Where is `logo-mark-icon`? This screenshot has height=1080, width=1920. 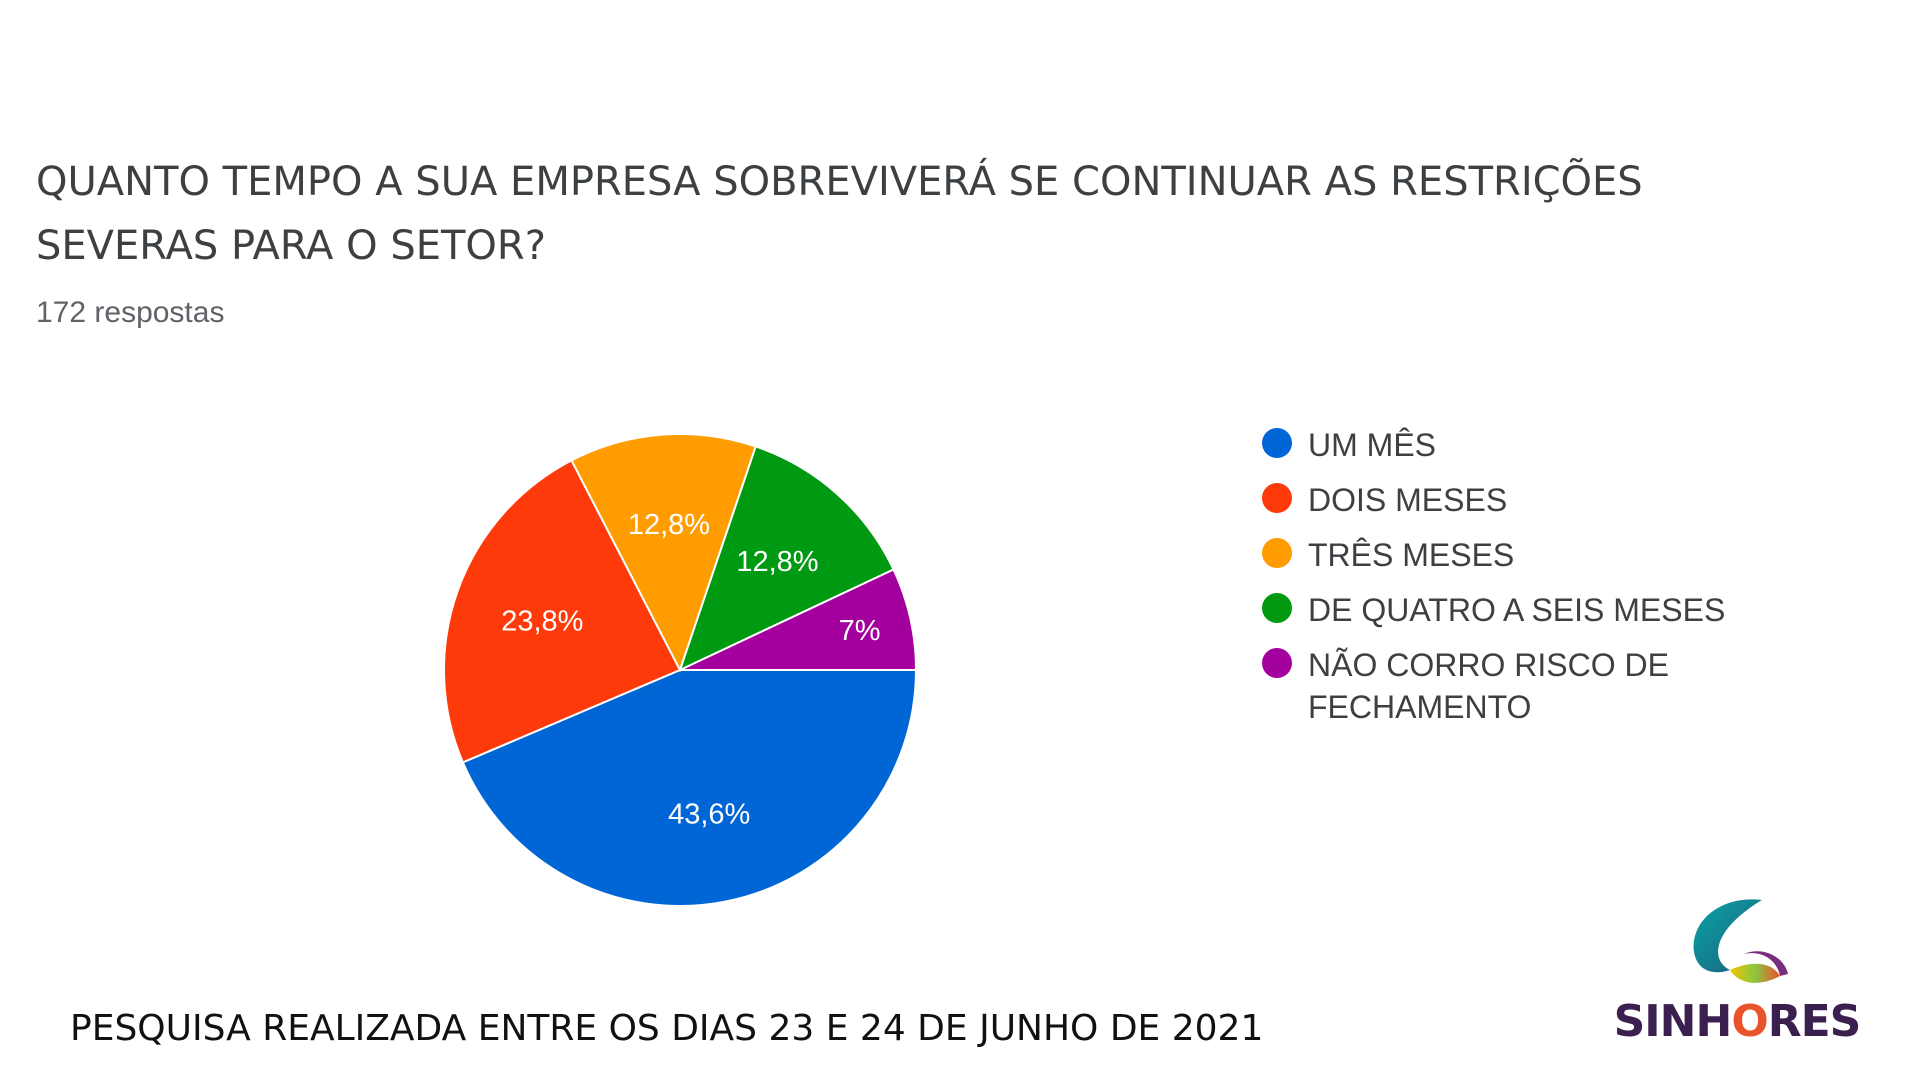 logo-mark-icon is located at coordinates (1740, 941).